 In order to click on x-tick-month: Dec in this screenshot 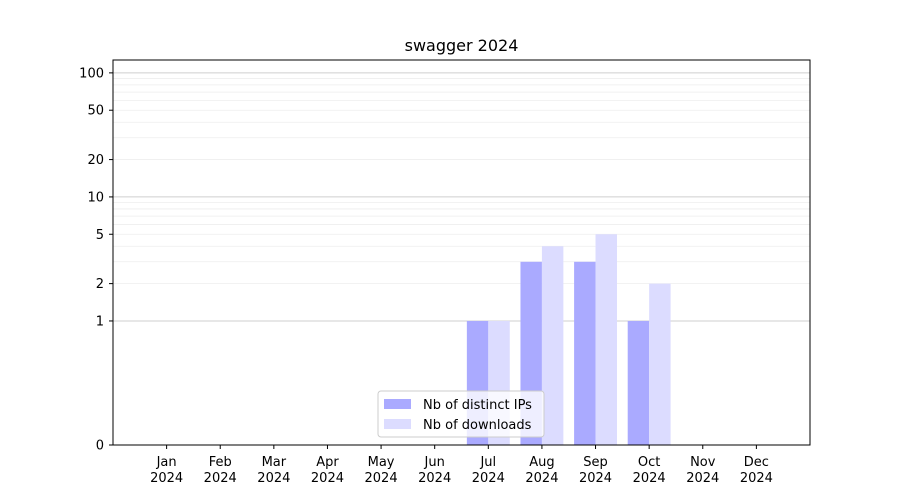, I will do `click(756, 462)`.